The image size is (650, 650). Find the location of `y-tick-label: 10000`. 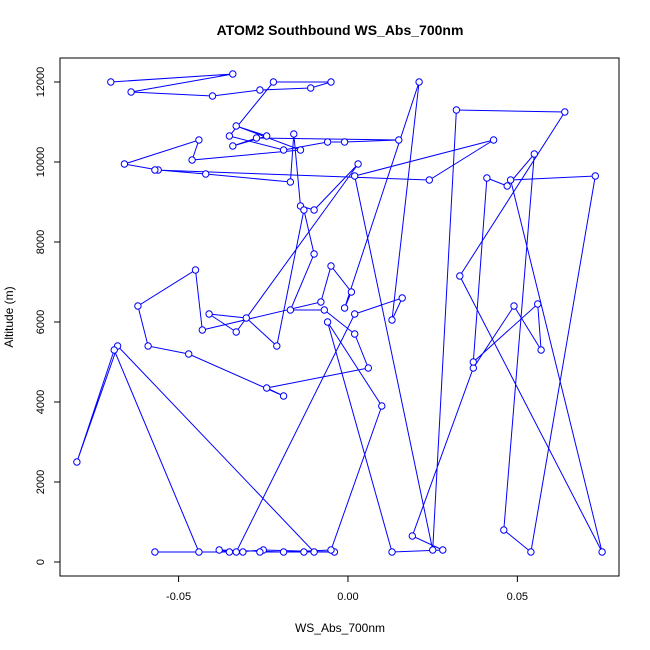

y-tick-label: 10000 is located at coordinates (41, 162).